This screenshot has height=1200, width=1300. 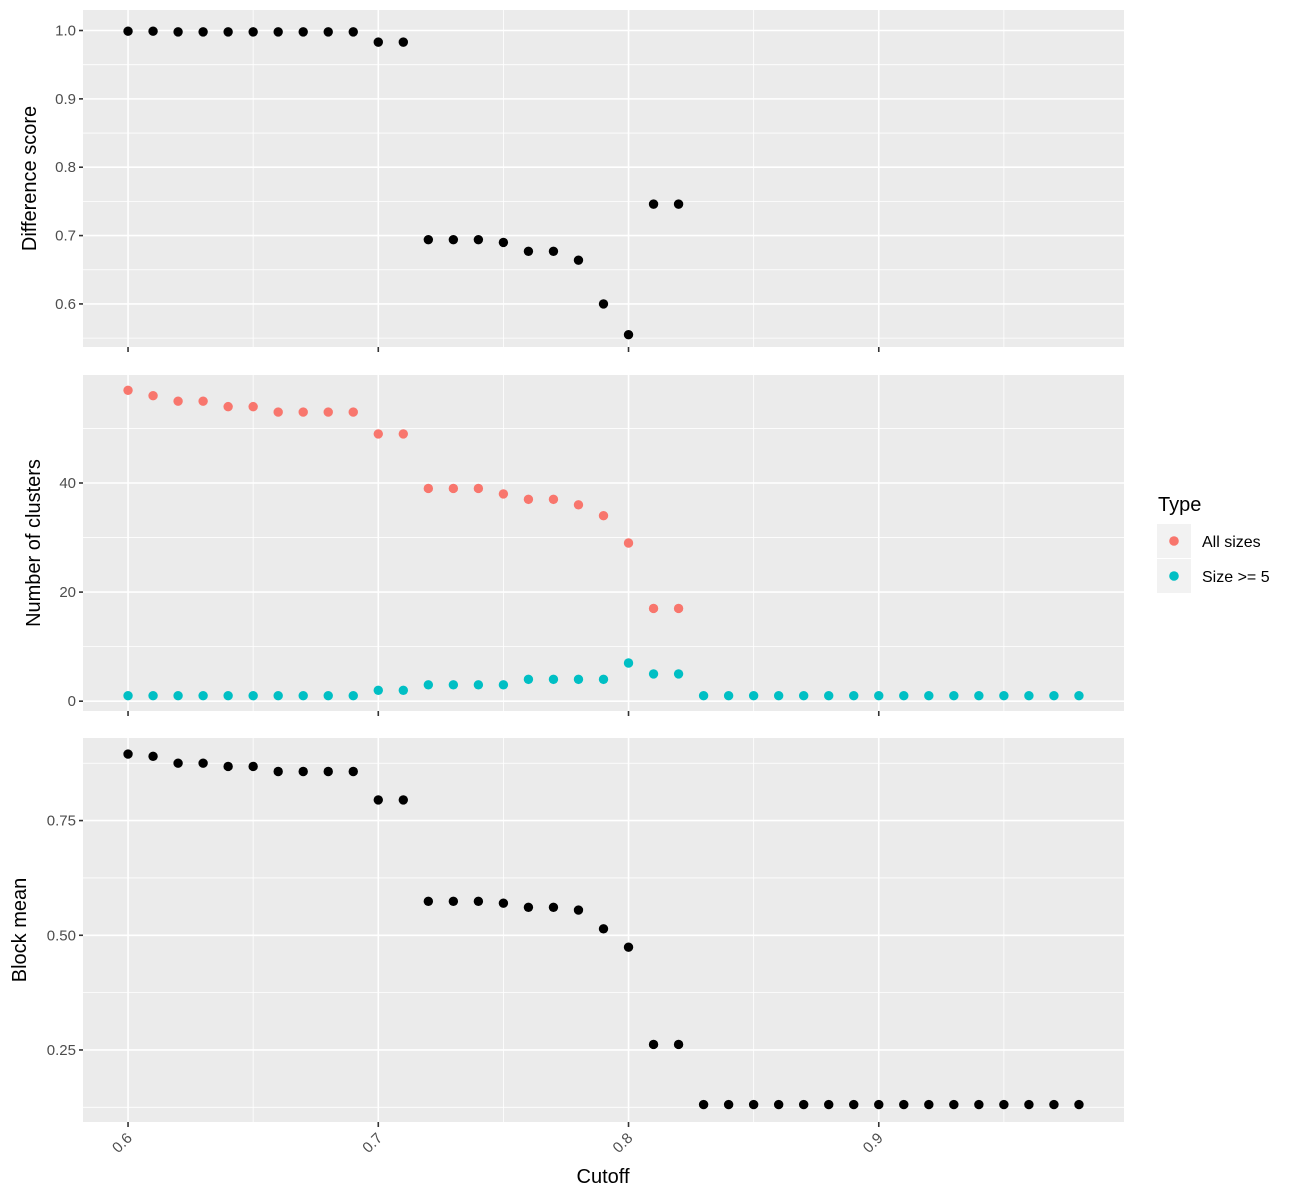 I want to click on legend-label-all-sizes: All sizes, so click(x=1231, y=542).